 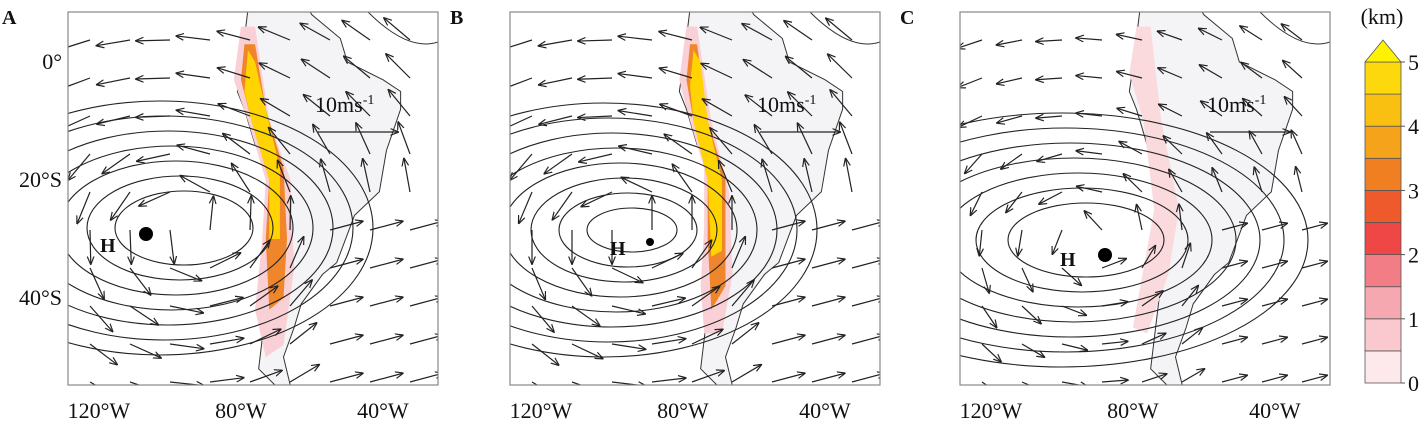 What do you see at coordinates (1413, 383) in the screenshot?
I see `colorbar-tick-label: 0` at bounding box center [1413, 383].